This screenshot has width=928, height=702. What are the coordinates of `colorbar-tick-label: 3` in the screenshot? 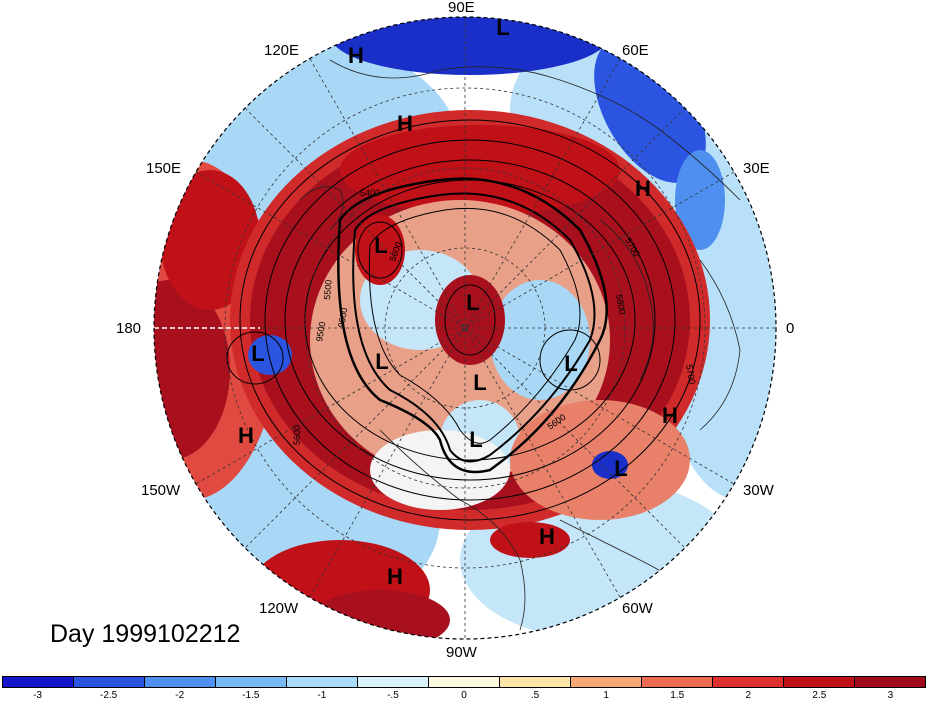 It's located at (890, 695).